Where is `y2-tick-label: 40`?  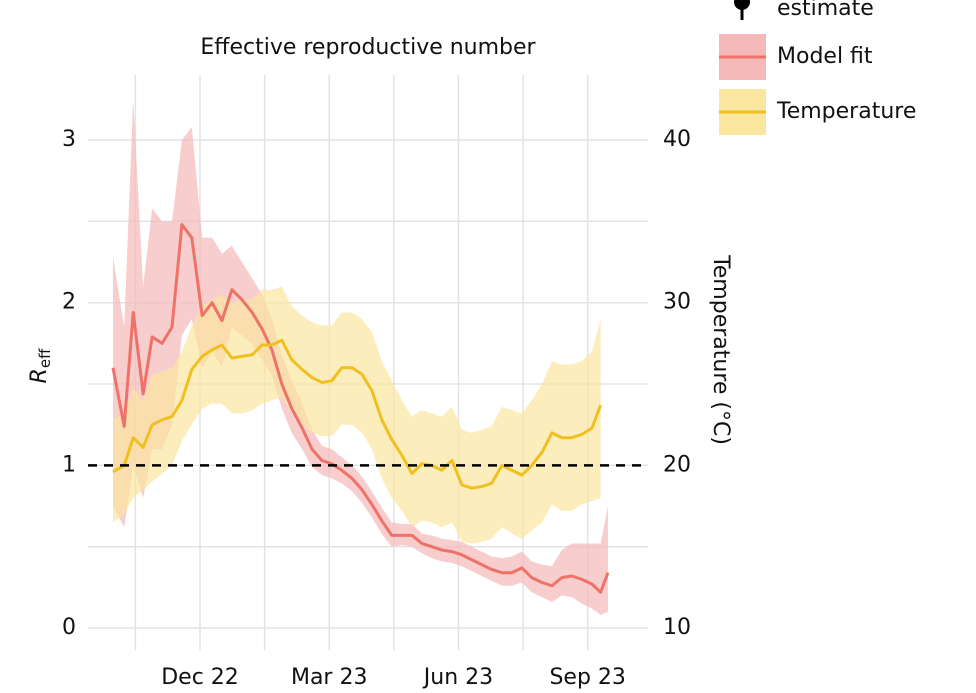 y2-tick-label: 40 is located at coordinates (677, 139).